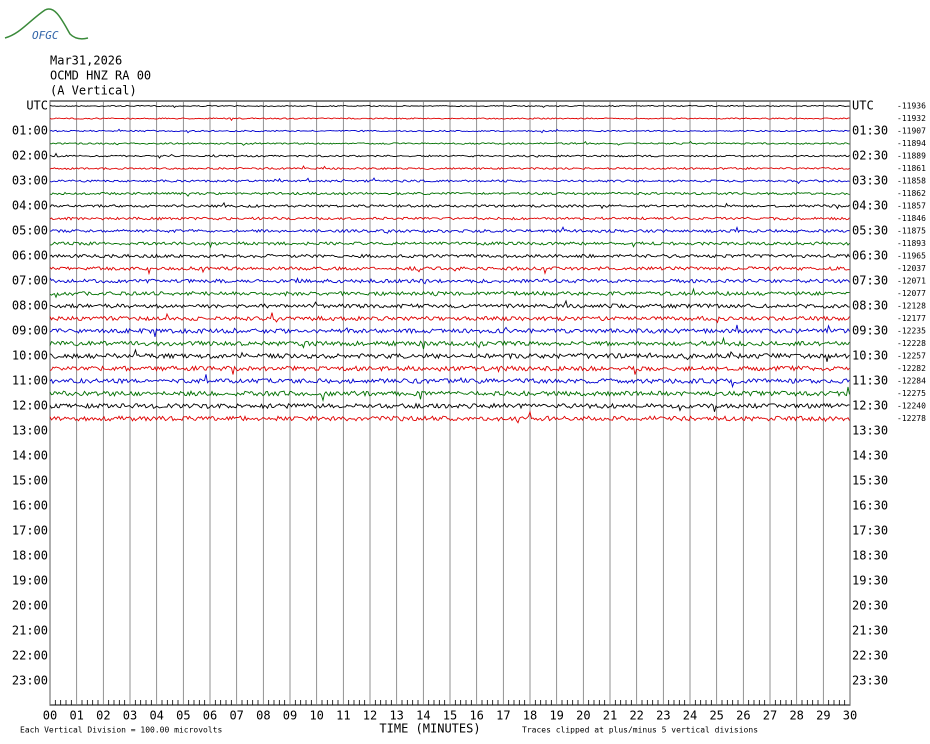 Image resolution: width=930 pixels, height=744 pixels. I want to click on trace-offset: -11861, so click(911, 168).